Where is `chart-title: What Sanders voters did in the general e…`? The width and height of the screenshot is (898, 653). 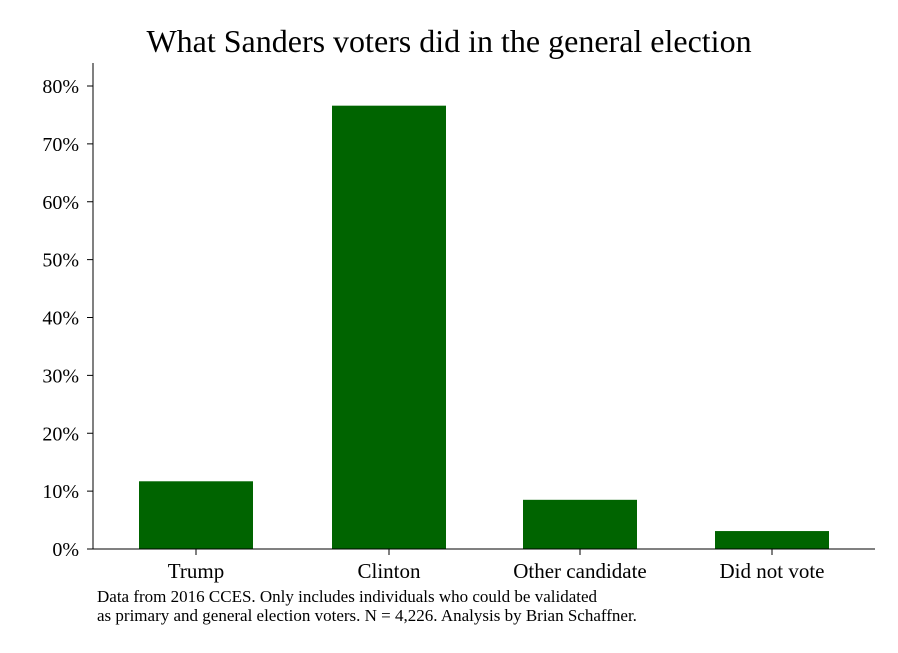
chart-title: What Sanders voters did in the general e… is located at coordinates (449, 41).